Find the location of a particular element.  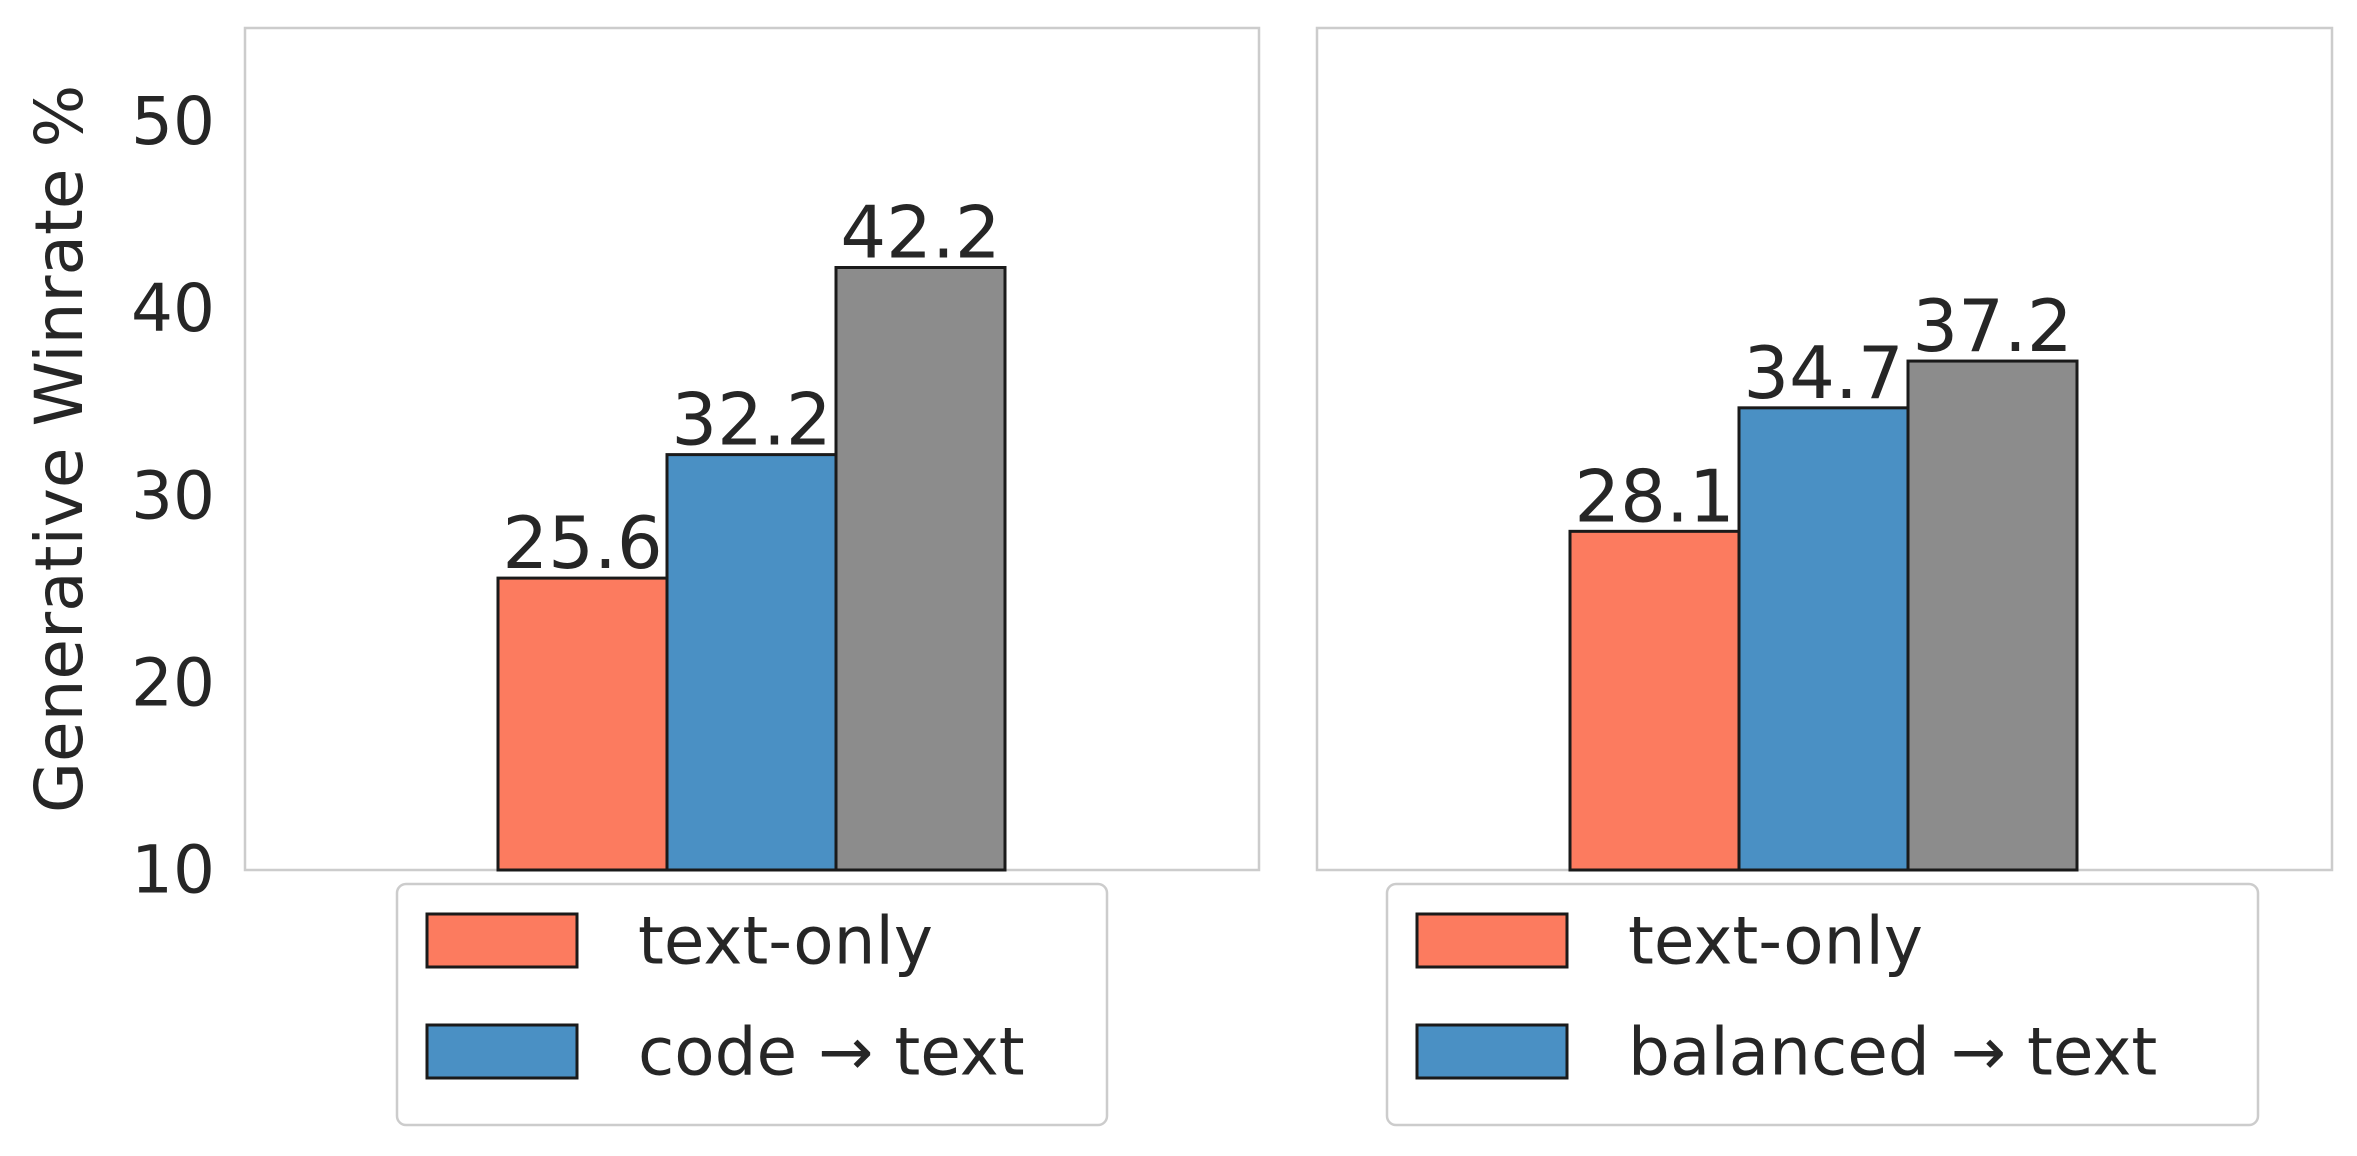

y-tick-label: 30 is located at coordinates (173, 495).